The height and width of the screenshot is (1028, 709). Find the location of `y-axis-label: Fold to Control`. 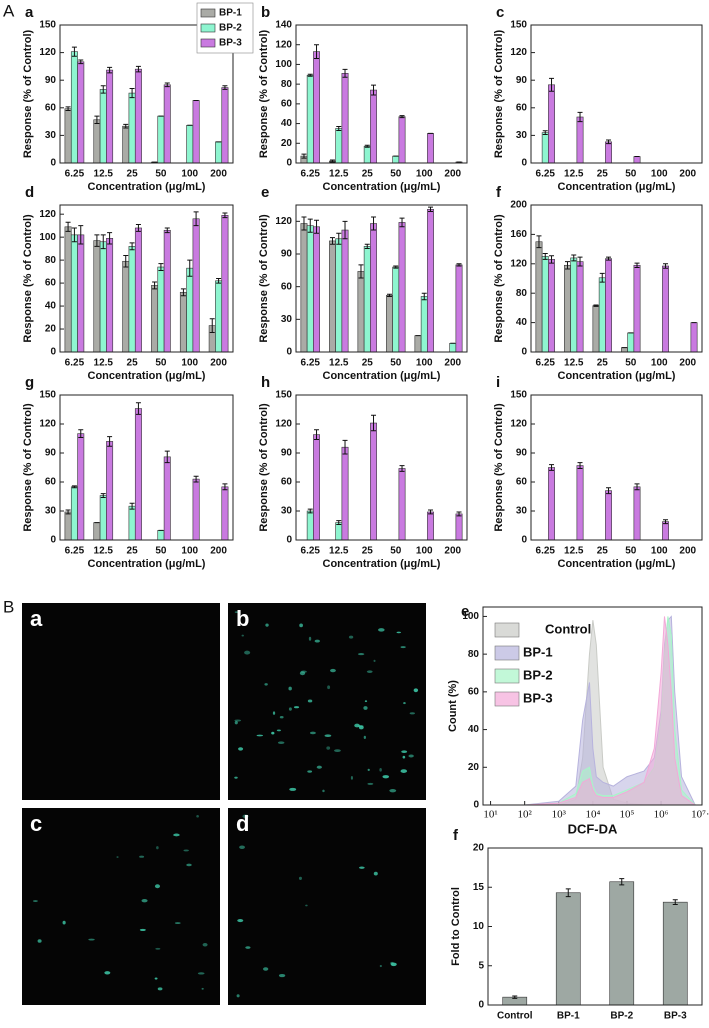

y-axis-label: Fold to Control is located at coordinates (456, 926).